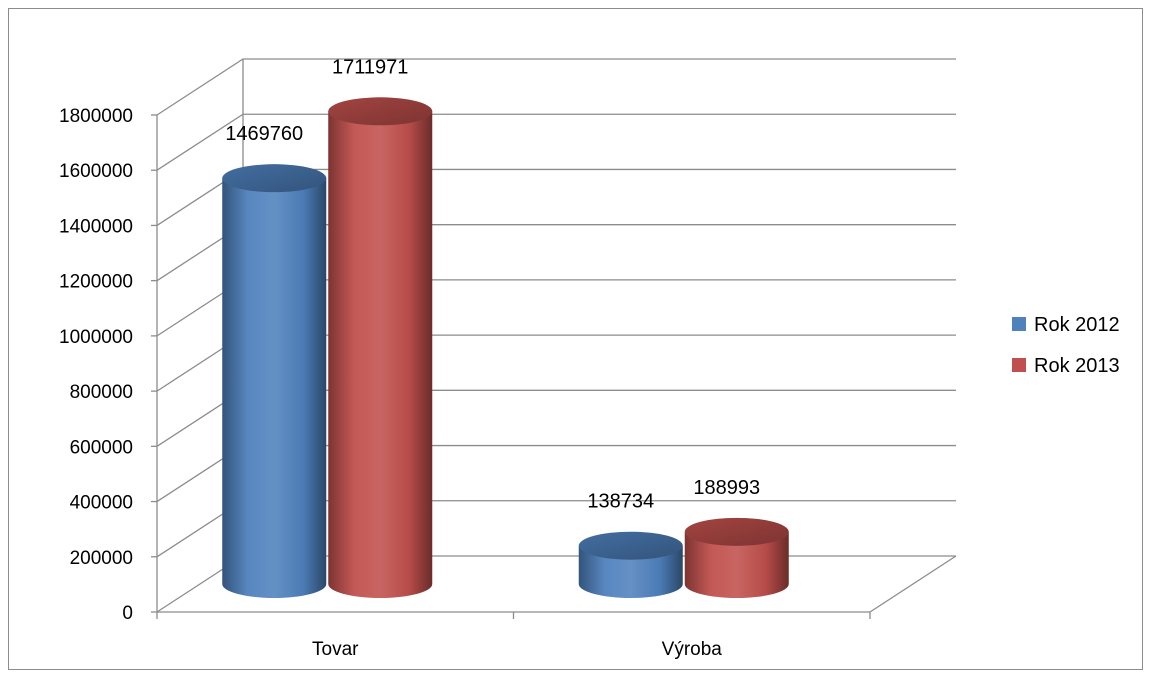 This screenshot has height=677, width=1153. I want to click on cylinder-rok-2012-v-roba, so click(630, 564).